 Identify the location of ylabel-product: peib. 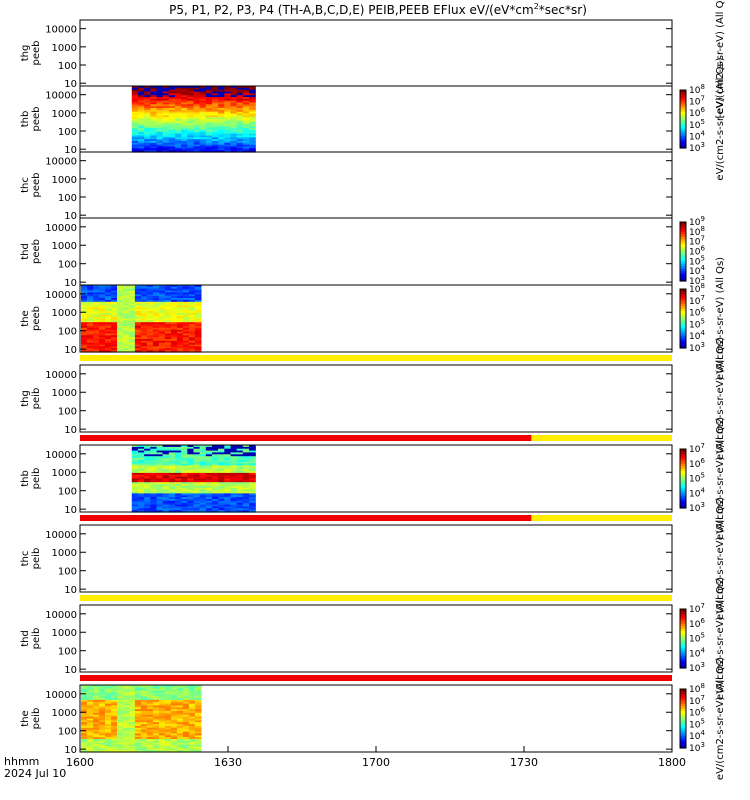
(36, 399).